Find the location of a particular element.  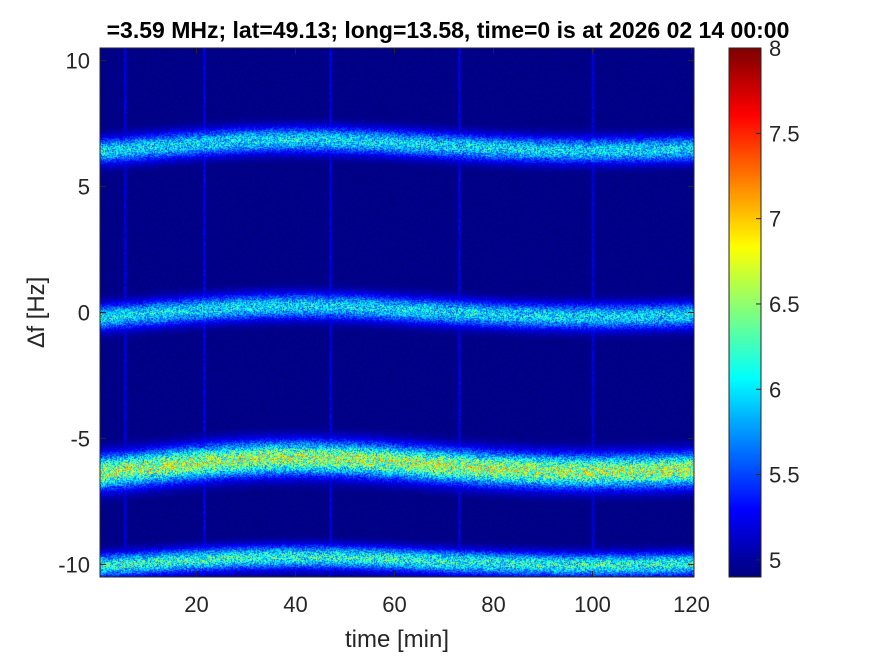

x-tick-label: 40 is located at coordinates (295, 604).